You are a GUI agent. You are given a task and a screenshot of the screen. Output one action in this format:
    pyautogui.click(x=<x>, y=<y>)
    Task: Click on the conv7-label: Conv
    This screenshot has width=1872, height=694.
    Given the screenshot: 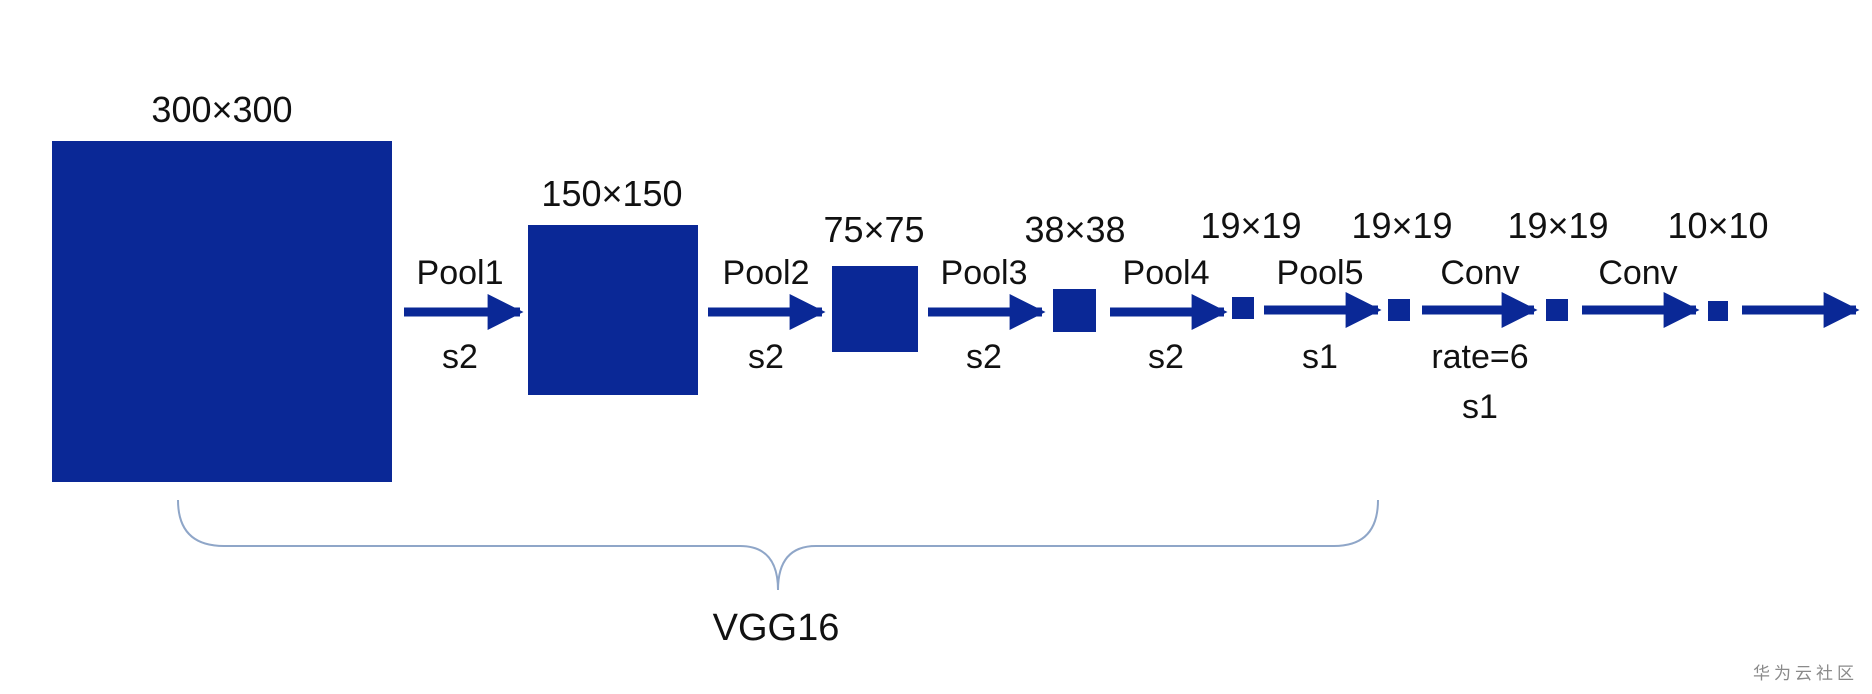 What is the action you would take?
    pyautogui.click(x=1637, y=273)
    